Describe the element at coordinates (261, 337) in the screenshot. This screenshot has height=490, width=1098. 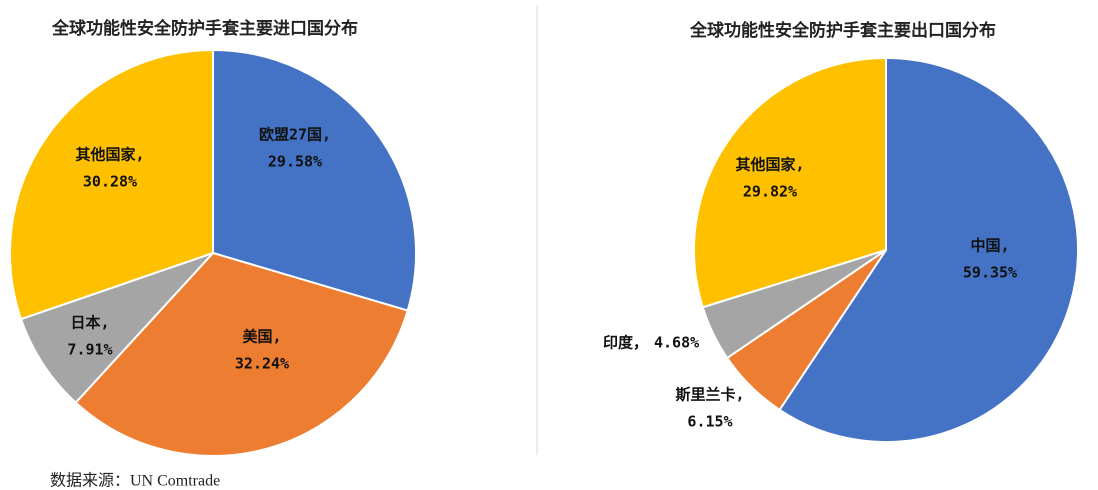
I see `slice-category: 美国,` at that location.